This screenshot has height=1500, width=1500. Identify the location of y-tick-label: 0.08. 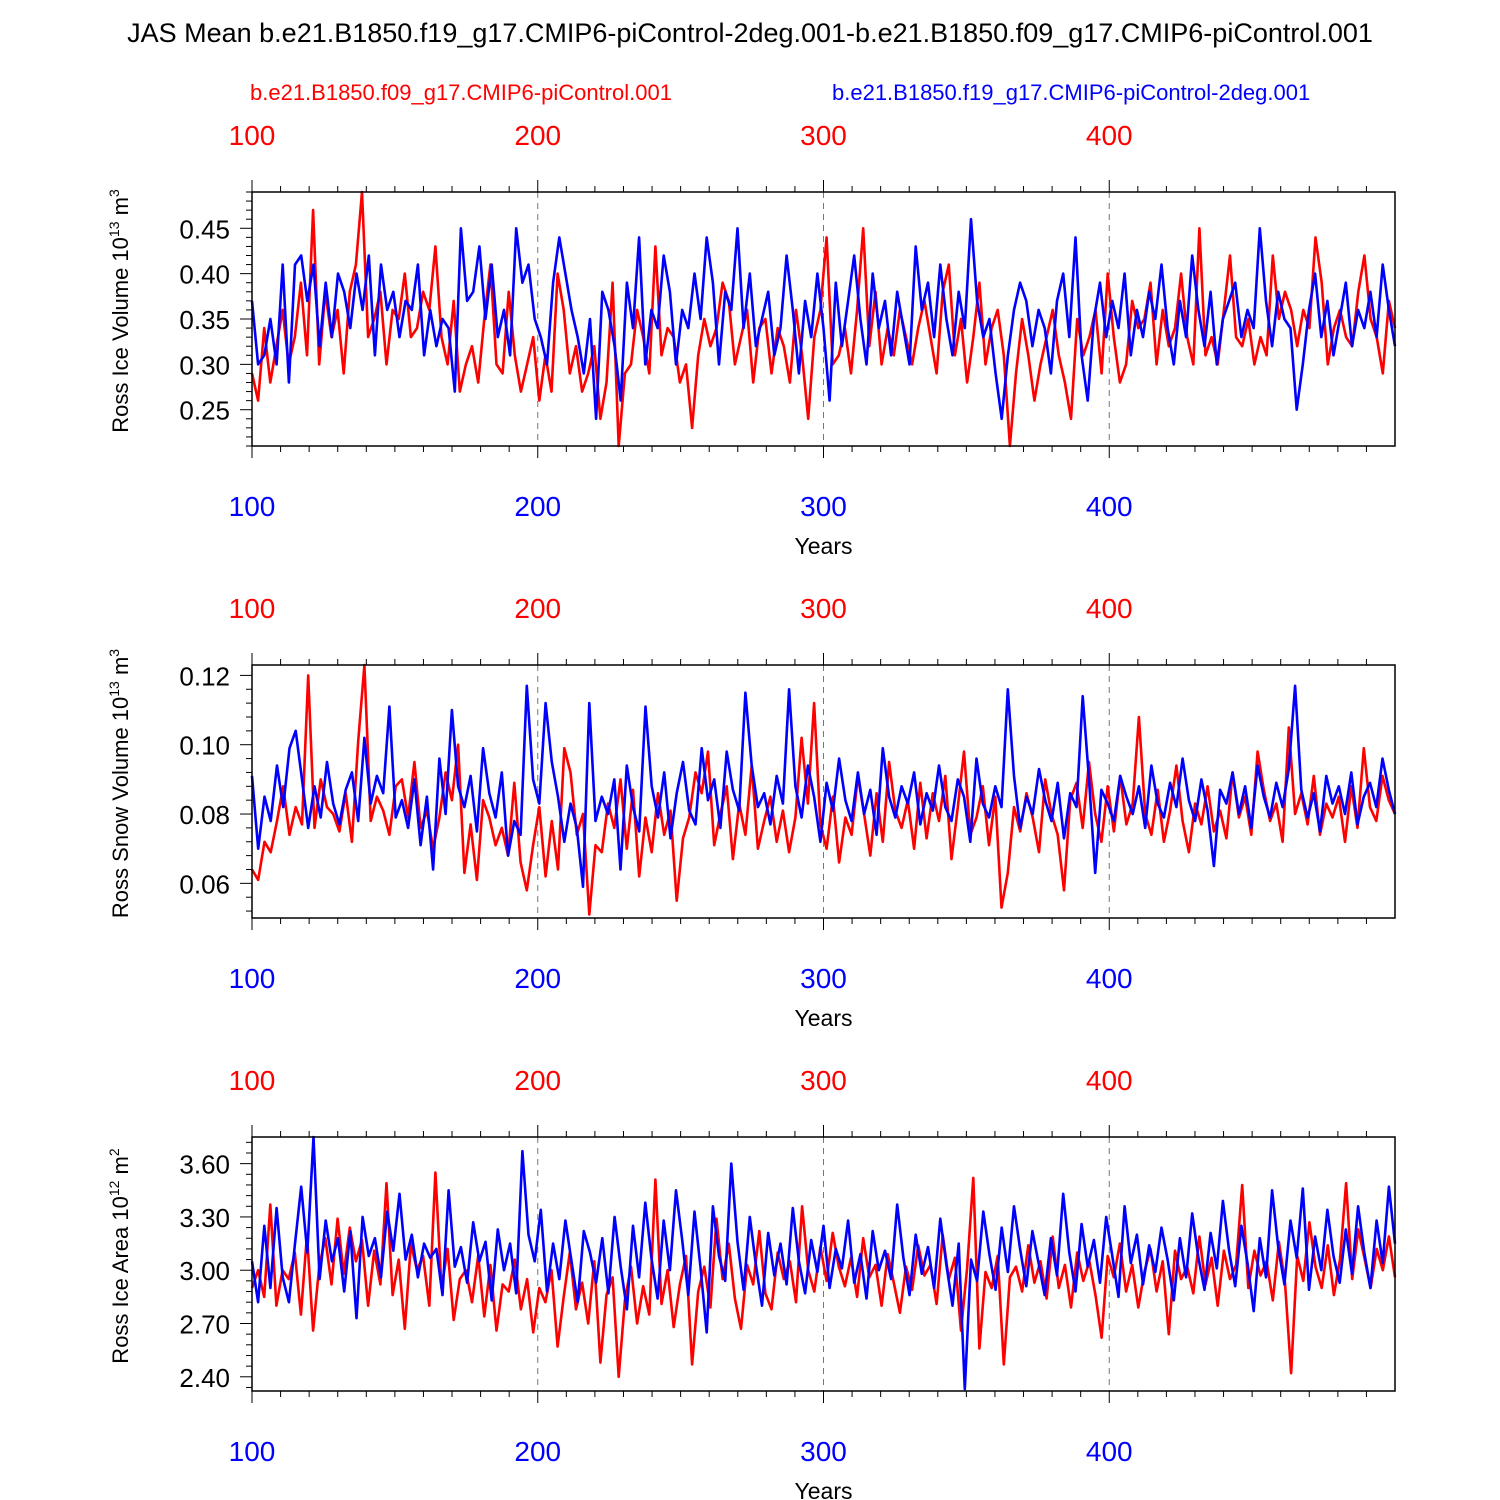
(204, 815).